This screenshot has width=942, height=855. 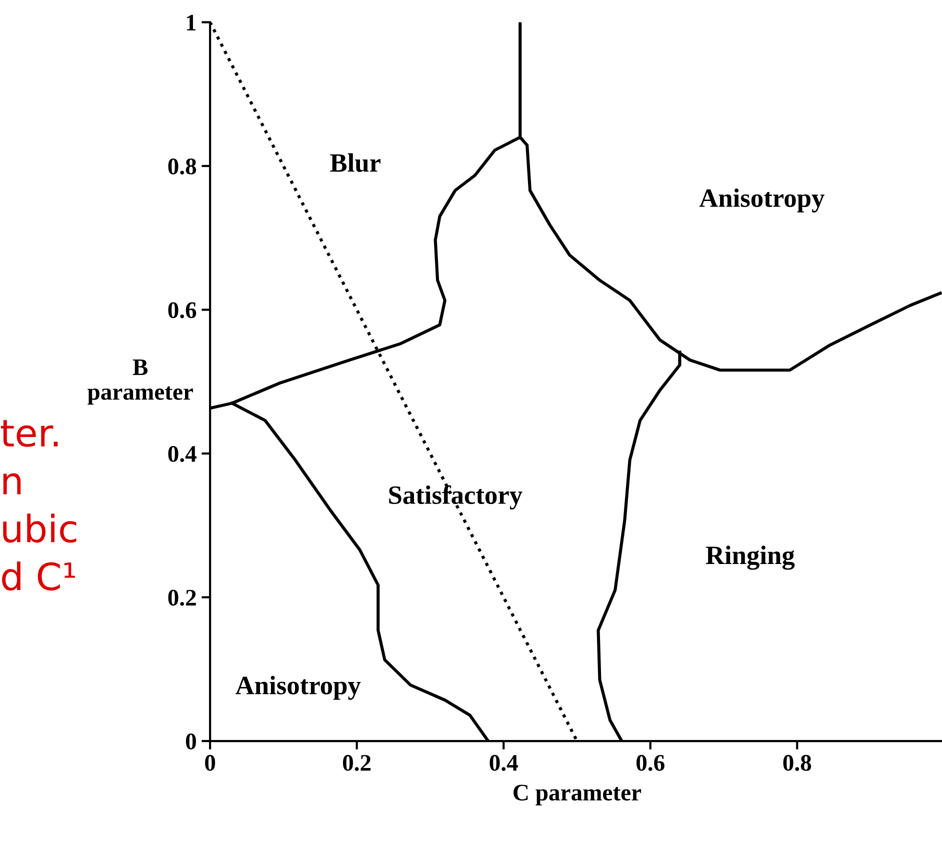 What do you see at coordinates (182, 310) in the screenshot?
I see `y-tick-label: 0.6` at bounding box center [182, 310].